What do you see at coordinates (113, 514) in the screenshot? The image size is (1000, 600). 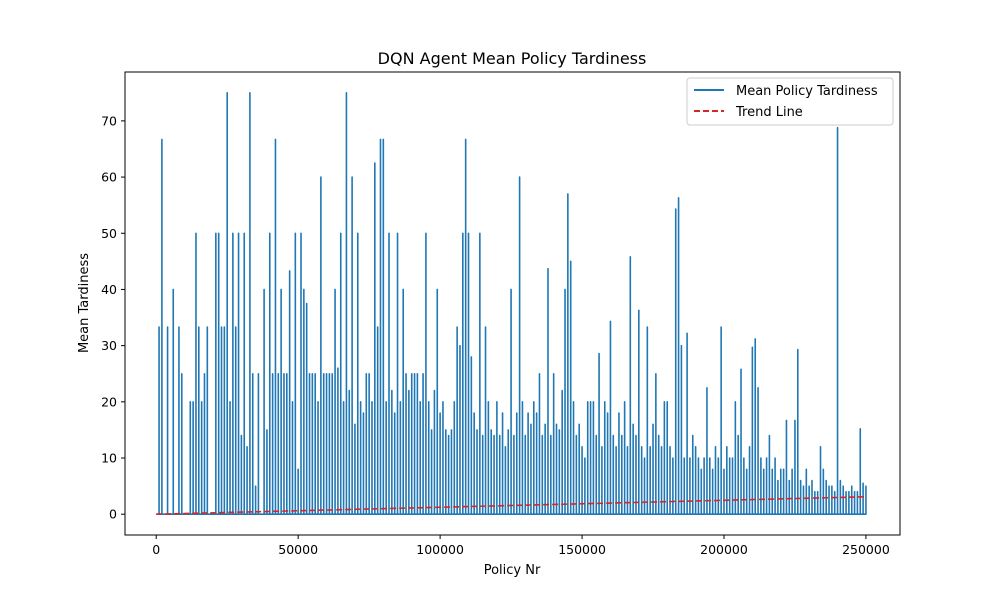 I see `y-tick-label: 0` at bounding box center [113, 514].